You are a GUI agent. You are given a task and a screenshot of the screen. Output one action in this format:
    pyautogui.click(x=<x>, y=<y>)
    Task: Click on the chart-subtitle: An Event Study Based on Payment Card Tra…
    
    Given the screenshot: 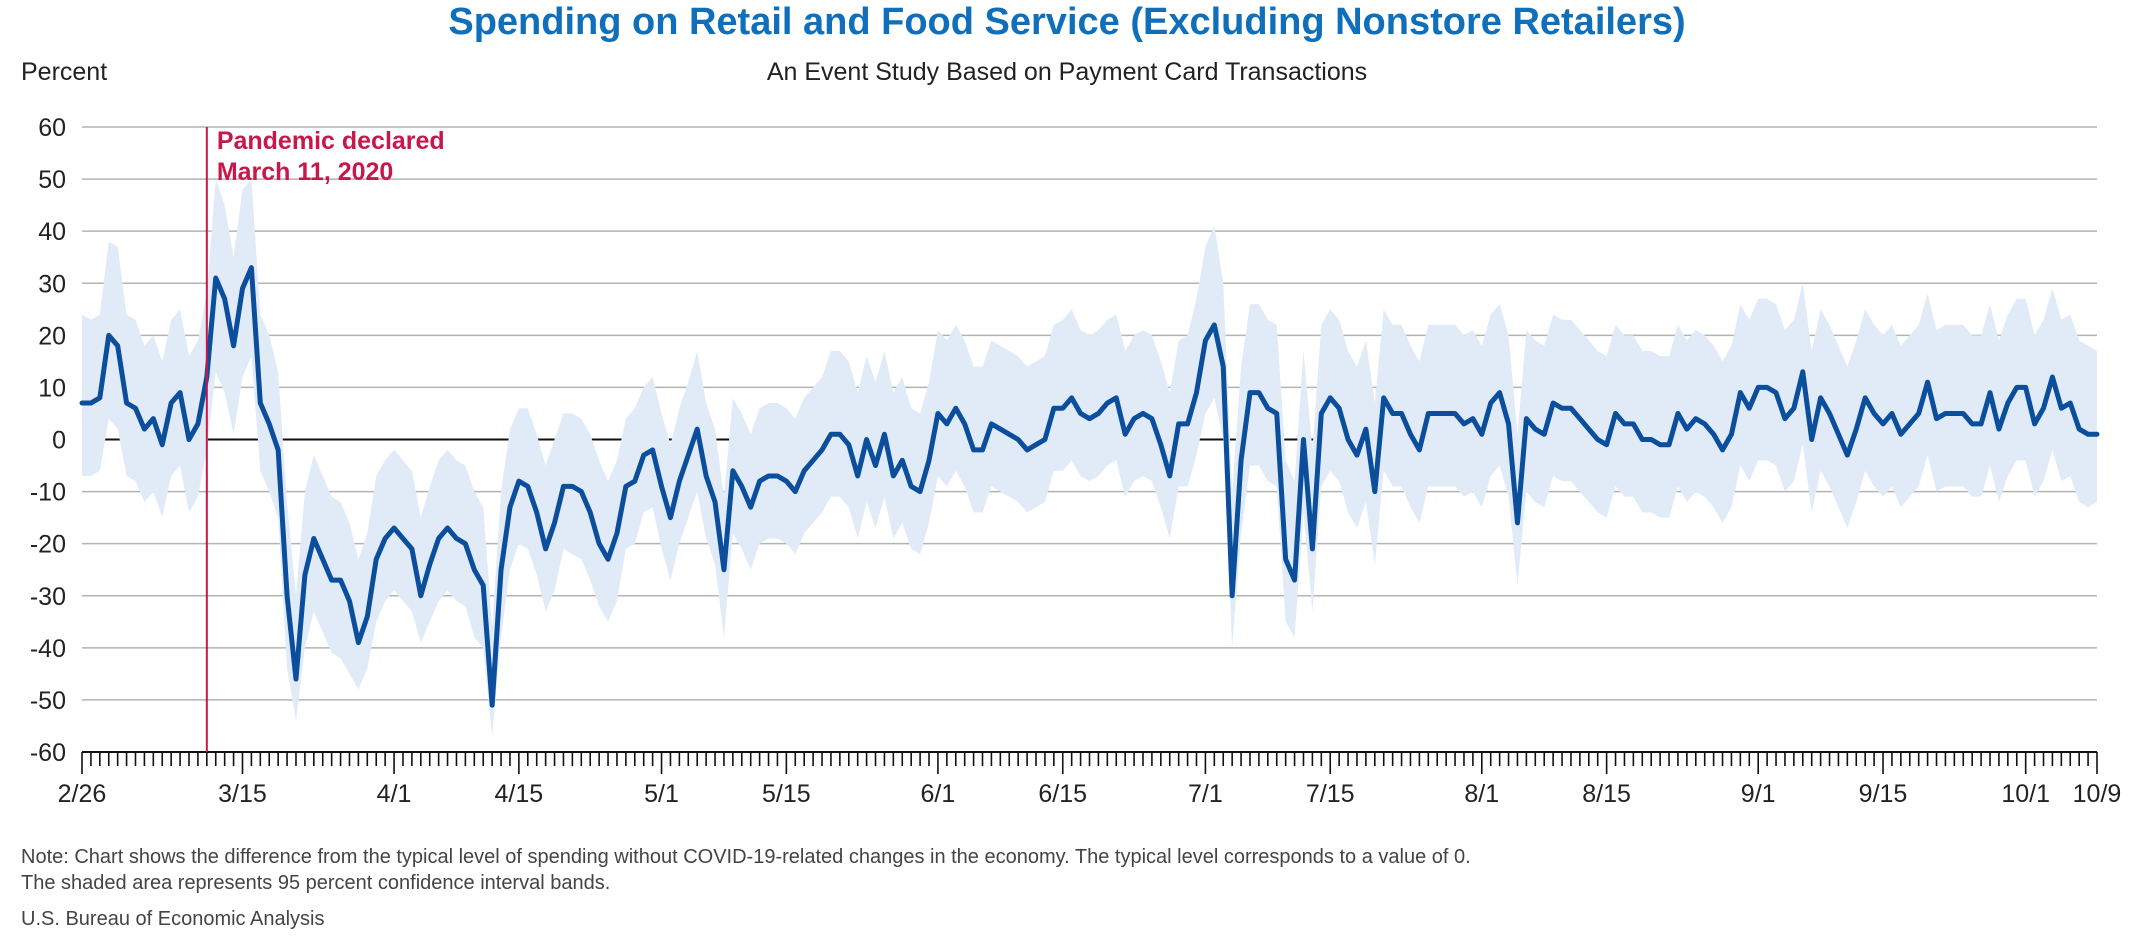 What is the action you would take?
    pyautogui.click(x=1067, y=72)
    